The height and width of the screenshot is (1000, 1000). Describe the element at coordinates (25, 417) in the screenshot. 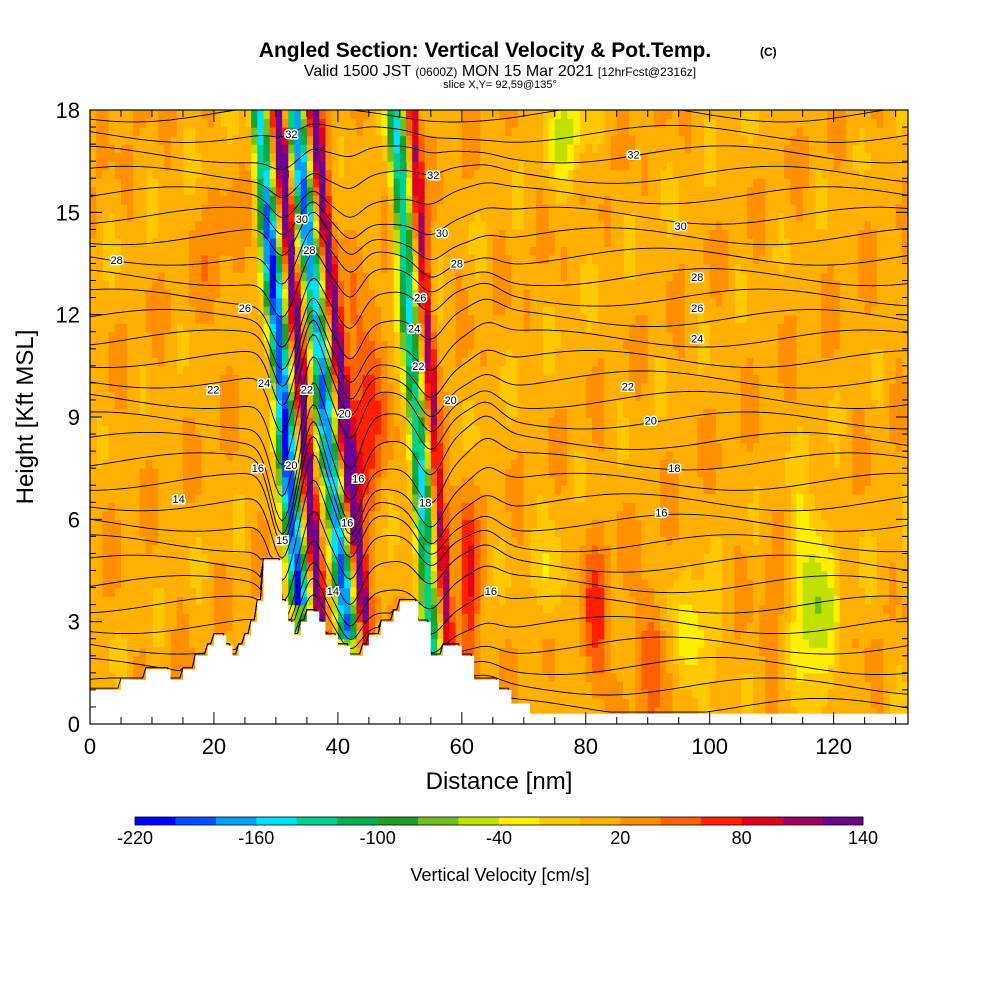

I see `y-axis-label: Height [Kft MSL]` at that location.